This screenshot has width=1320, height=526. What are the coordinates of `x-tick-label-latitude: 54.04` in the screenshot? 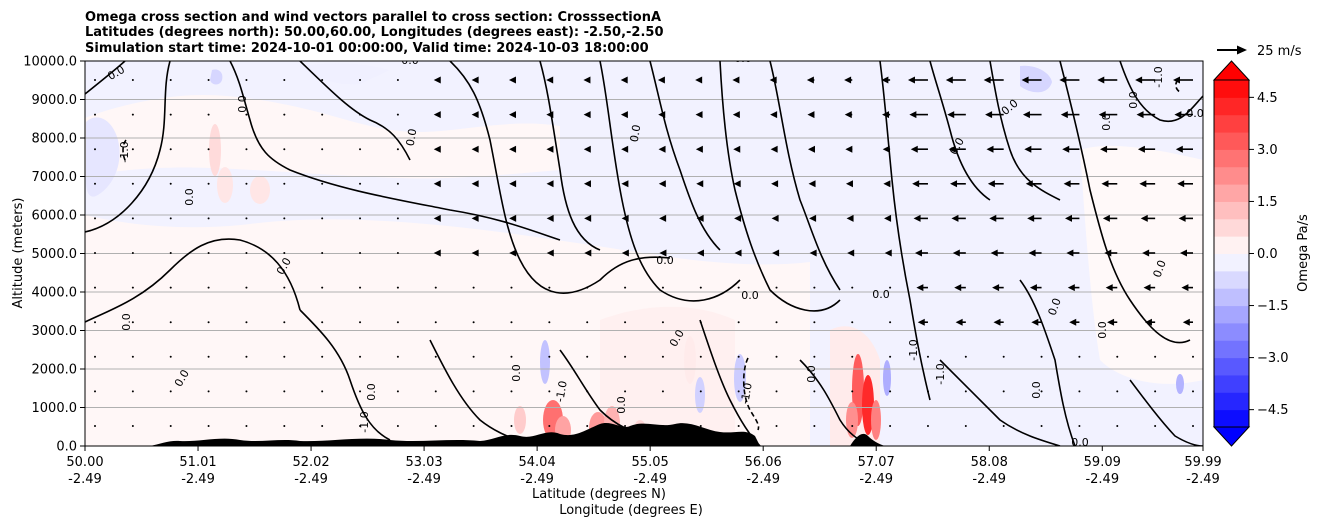 It's located at (537, 462).